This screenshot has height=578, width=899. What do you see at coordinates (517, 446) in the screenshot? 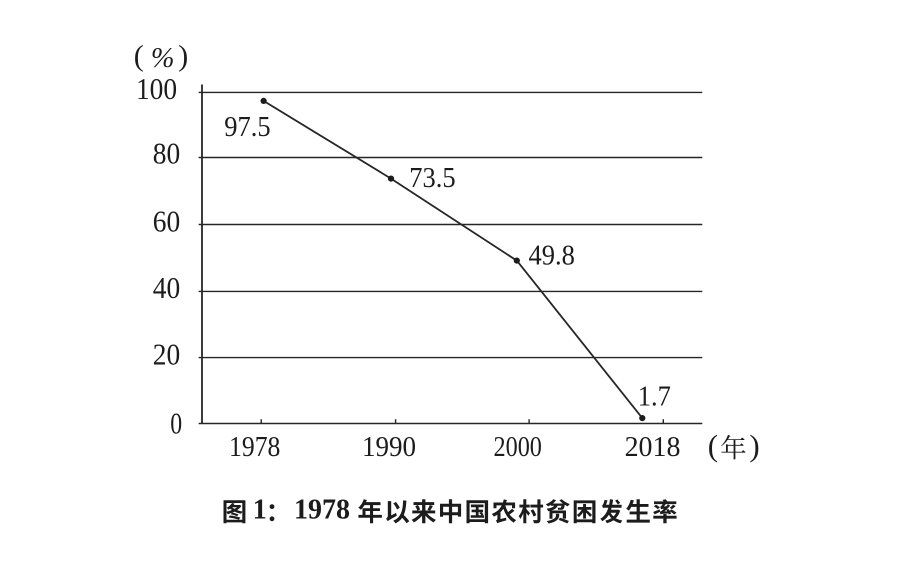
I see `svg-text: 2000` at bounding box center [517, 446].